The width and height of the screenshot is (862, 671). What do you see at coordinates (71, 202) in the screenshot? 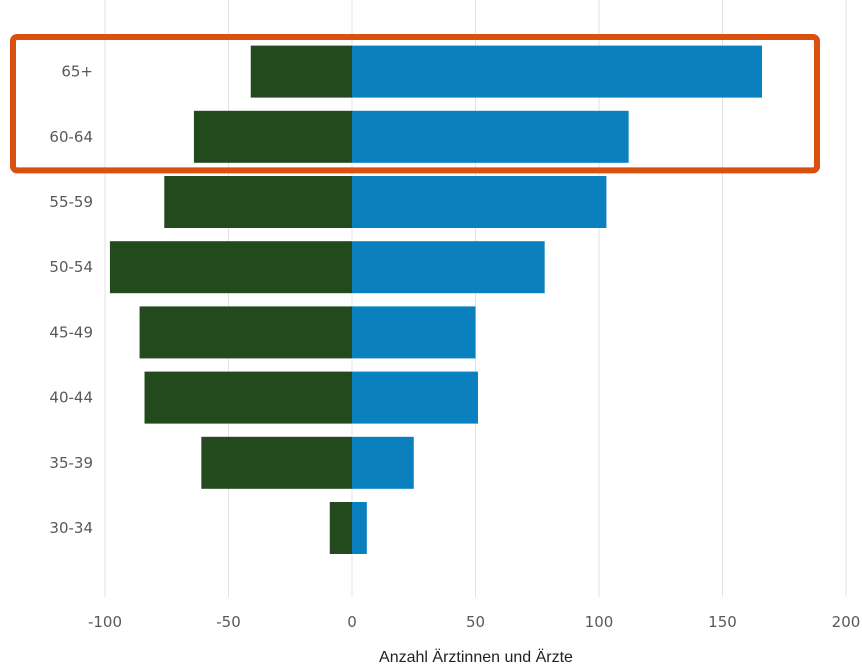
I see `category-label: 55-59` at bounding box center [71, 202].